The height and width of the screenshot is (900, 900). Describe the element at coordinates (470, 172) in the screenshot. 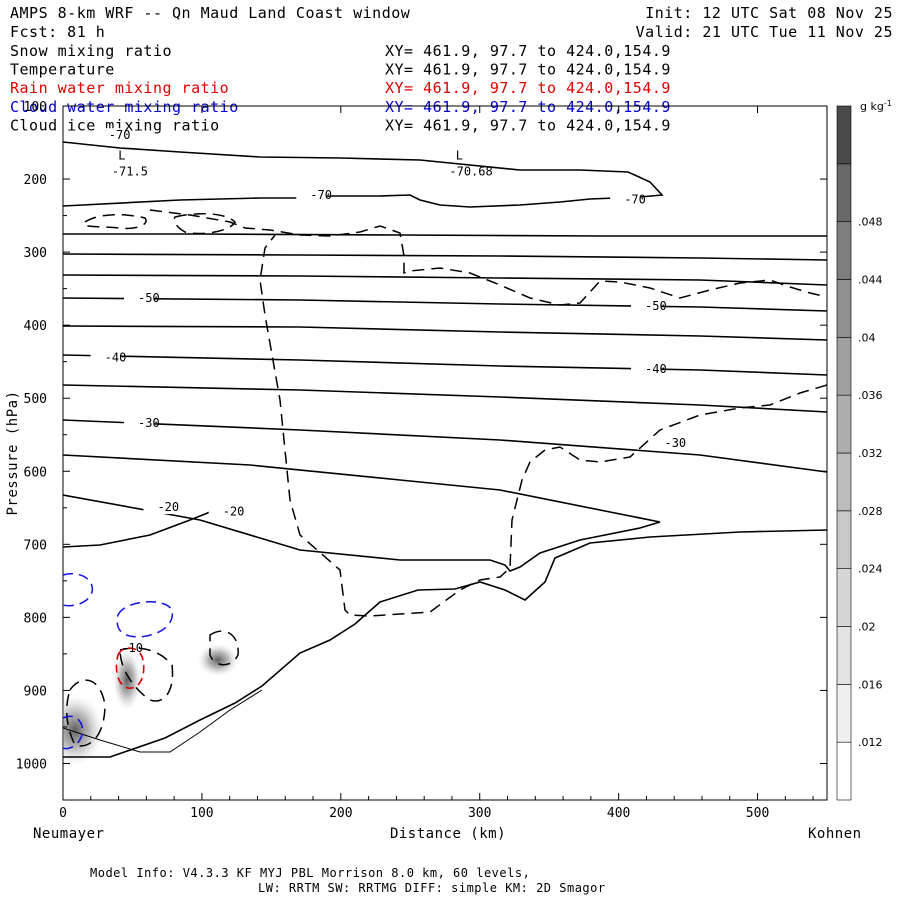

I see `low-value: -70.68` at that location.